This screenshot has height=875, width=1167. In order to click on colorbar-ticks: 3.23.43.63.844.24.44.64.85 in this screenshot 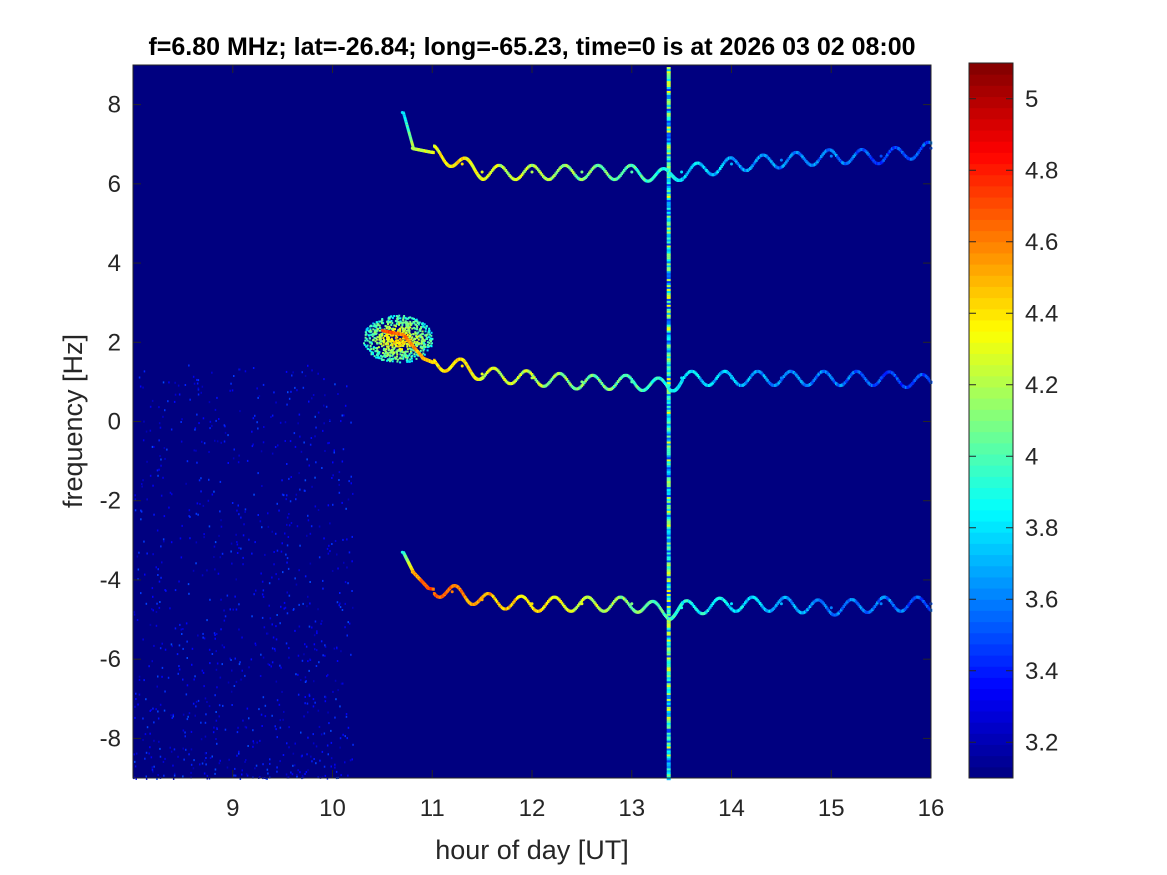, I will do `click(1013, 421)`.